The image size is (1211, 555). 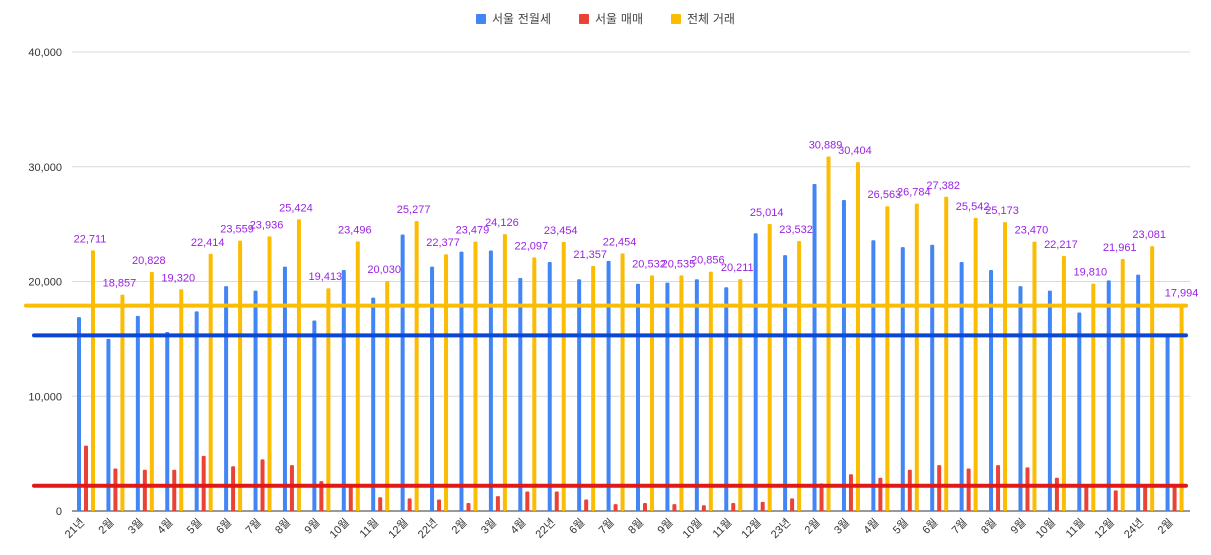 What do you see at coordinates (1018, 526) in the screenshot?
I see `x-tick-label-32: 9월` at bounding box center [1018, 526].